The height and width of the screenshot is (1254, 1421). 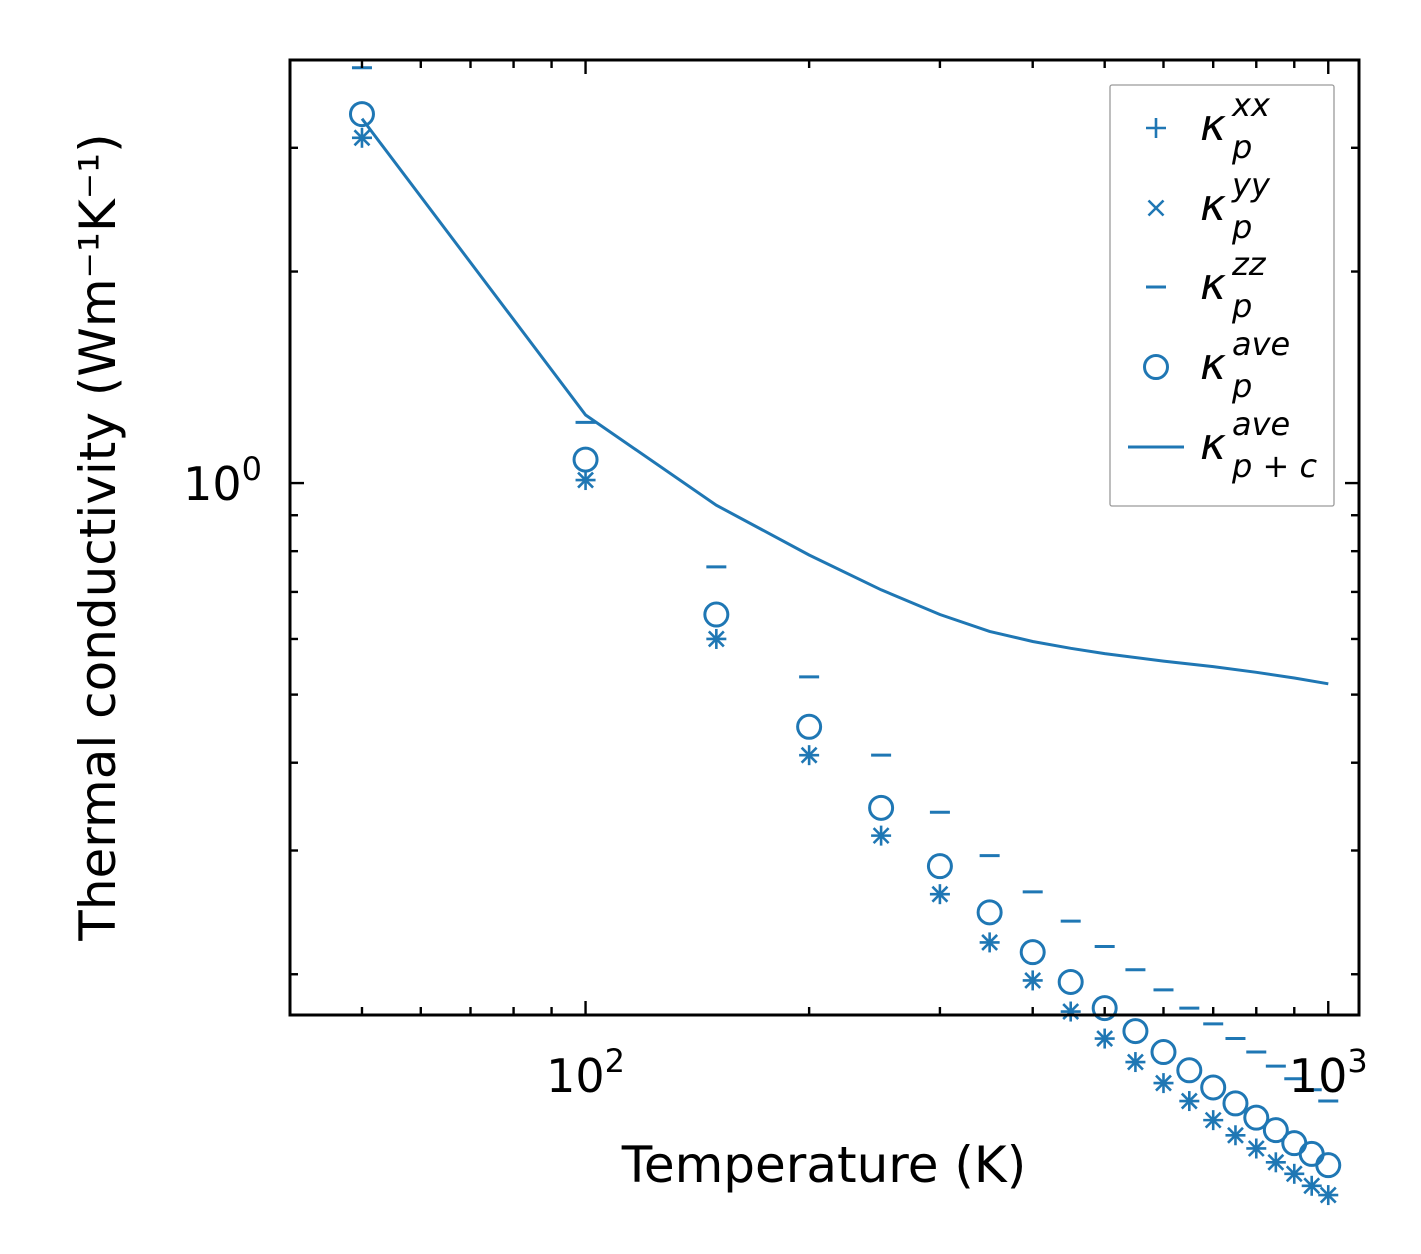 What do you see at coordinates (585, 1072) in the screenshot?
I see `x-tick-label-100: 10²` at bounding box center [585, 1072].